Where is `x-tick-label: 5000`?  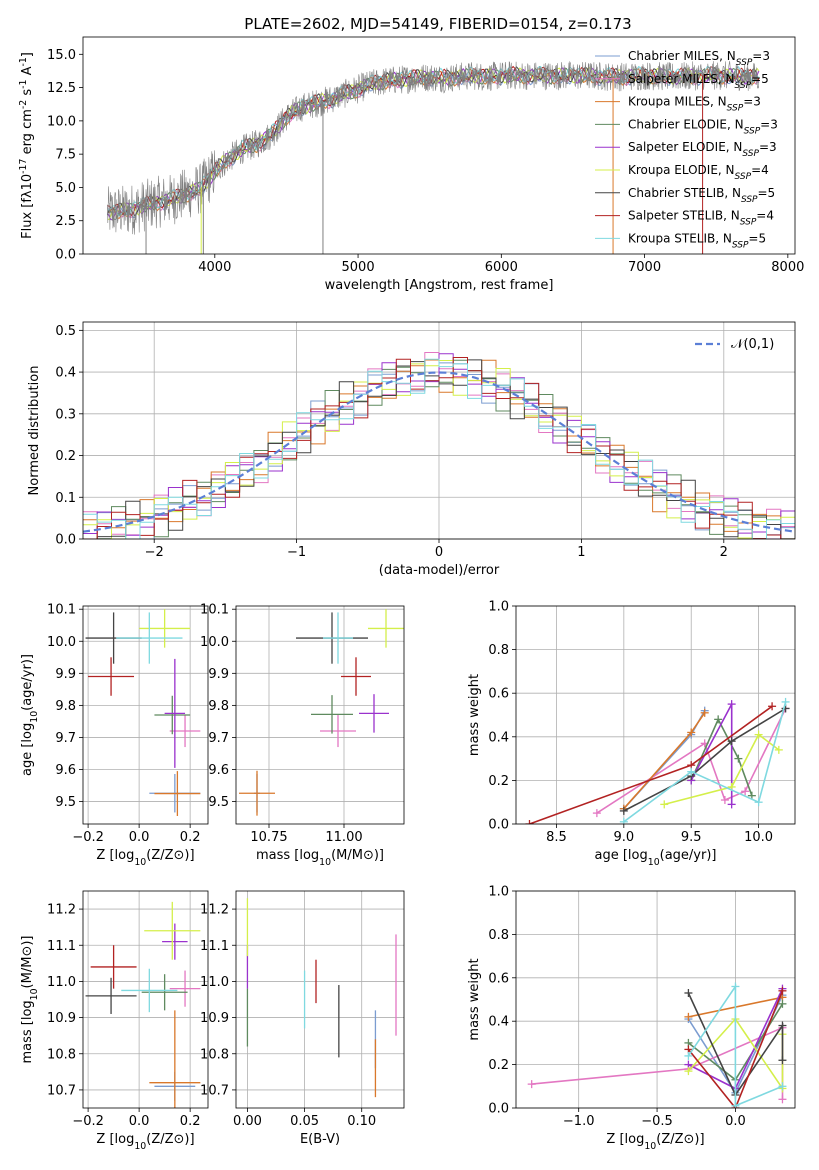
x-tick-label: 5000 is located at coordinates (358, 267).